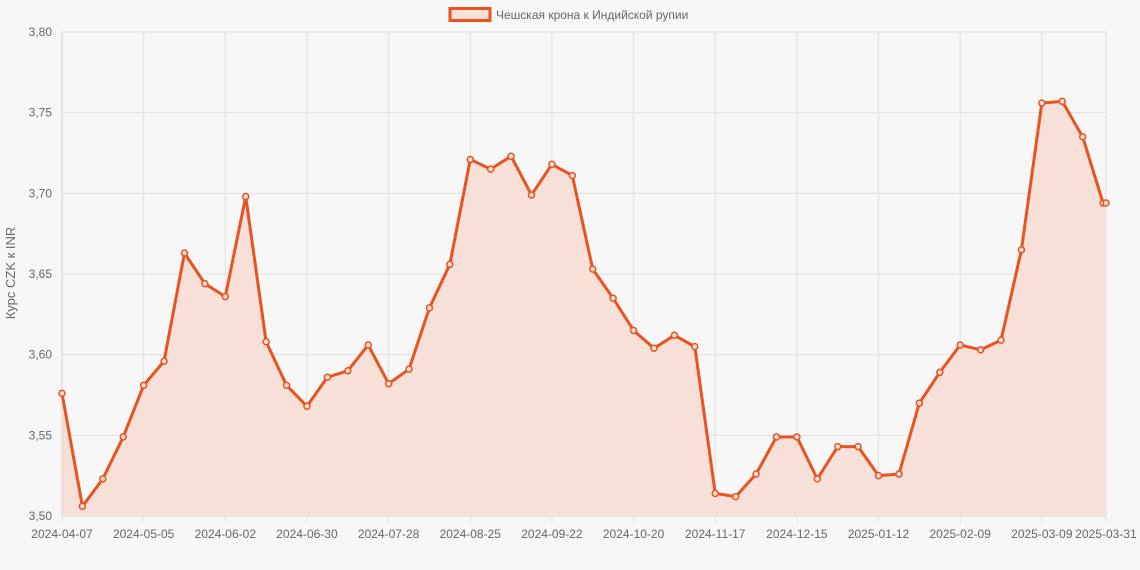 The width and height of the screenshot is (1140, 570). I want to click on legend: Чешская крона к Индийской рупии, so click(568, 14).